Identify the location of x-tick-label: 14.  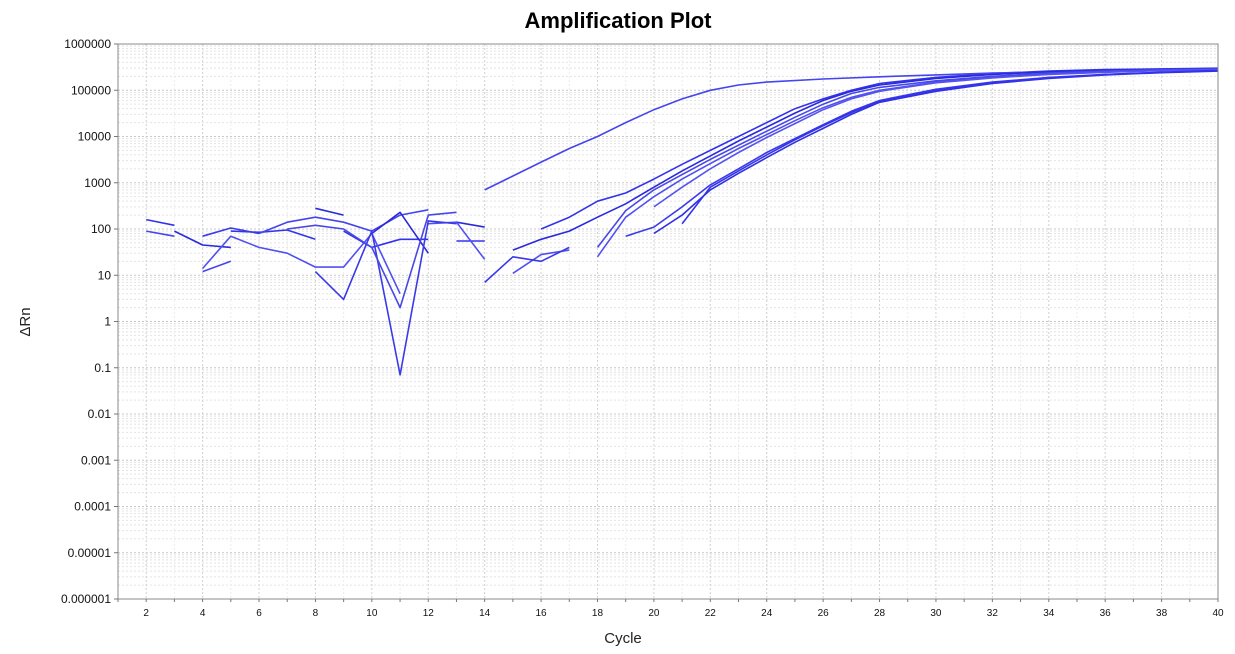
(485, 613).